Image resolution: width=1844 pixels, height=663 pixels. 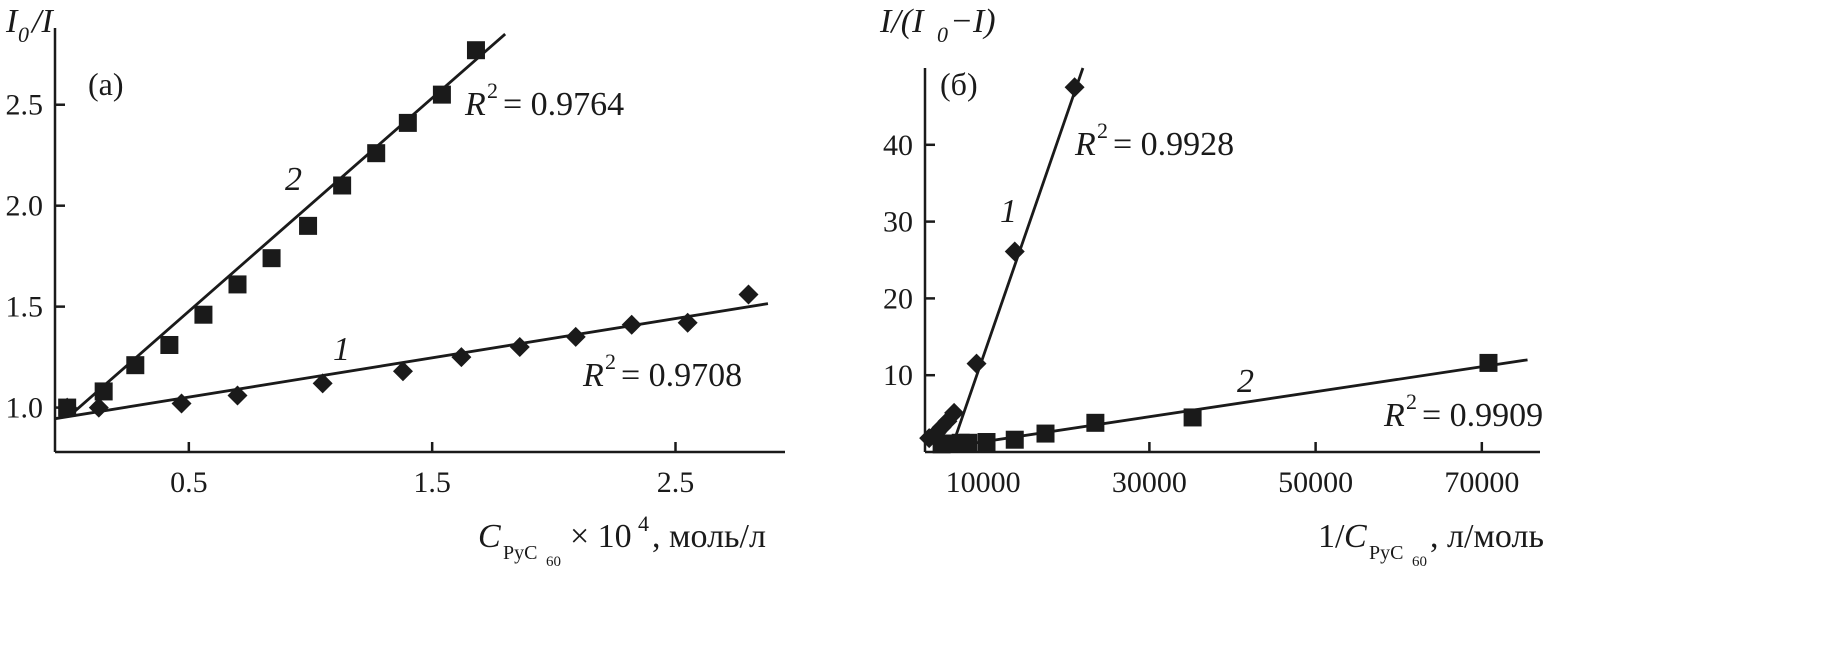 What do you see at coordinates (563, 104) in the screenshot?
I see `r2-value: = 0.9764` at bounding box center [563, 104].